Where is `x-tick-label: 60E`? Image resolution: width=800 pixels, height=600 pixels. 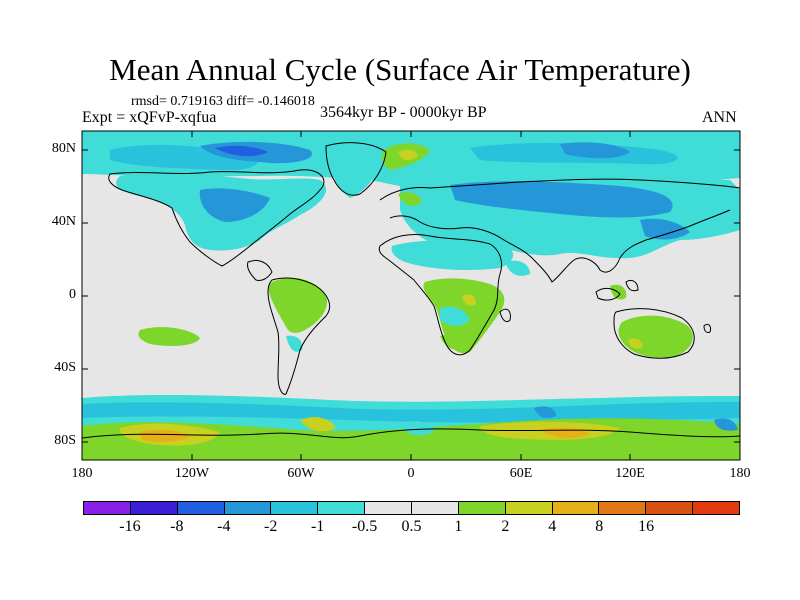
x-tick-label: 60E is located at coordinates (521, 473).